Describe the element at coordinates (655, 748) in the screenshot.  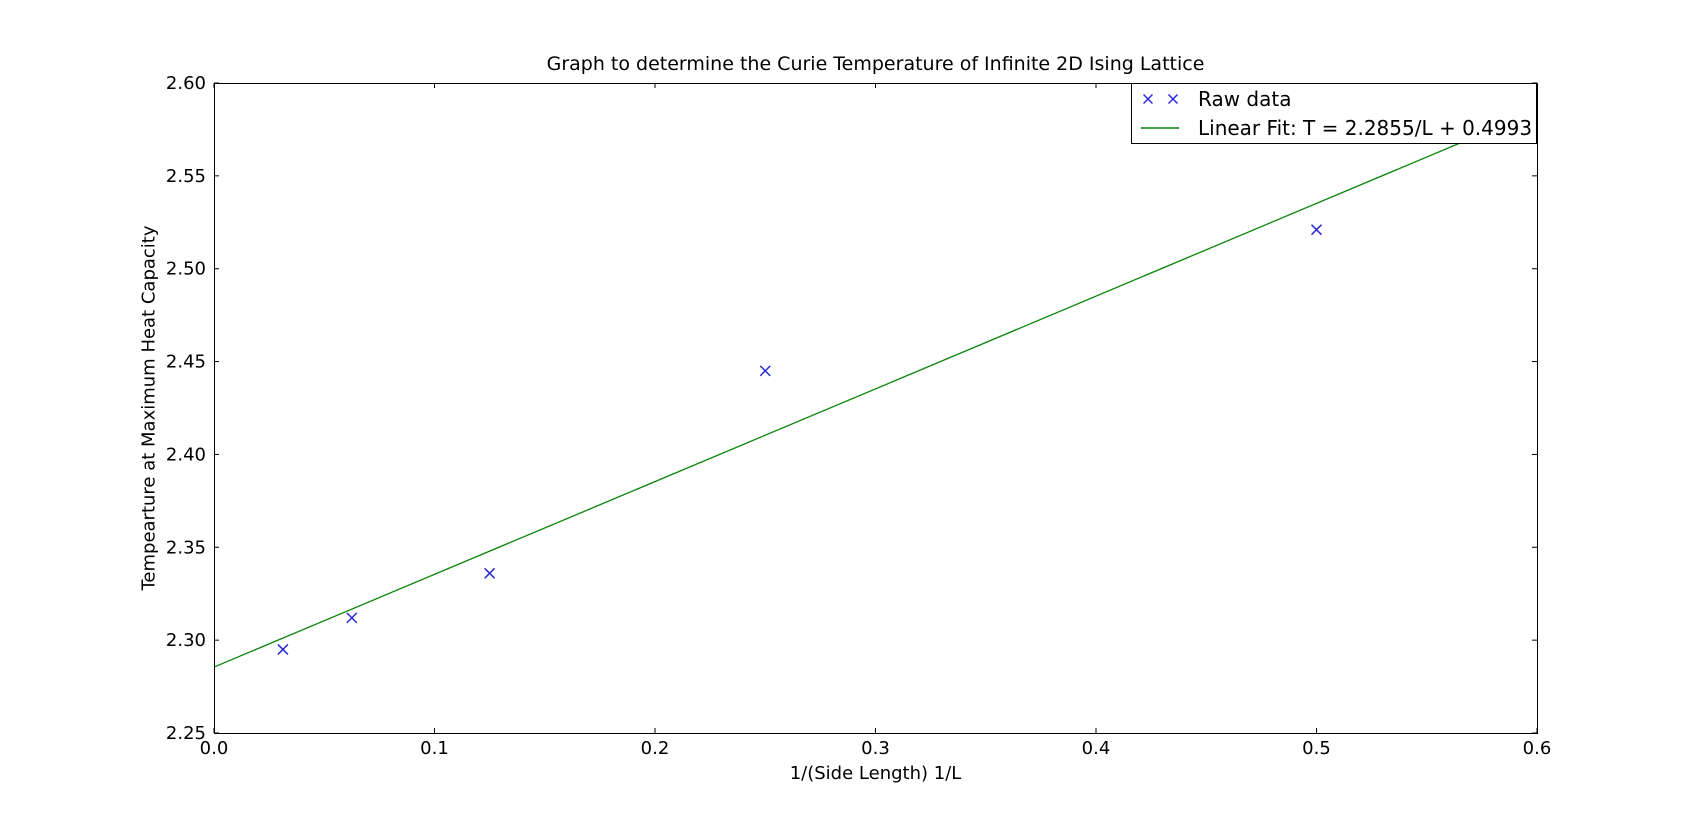
I see `x-tick-label: 0.2` at that location.